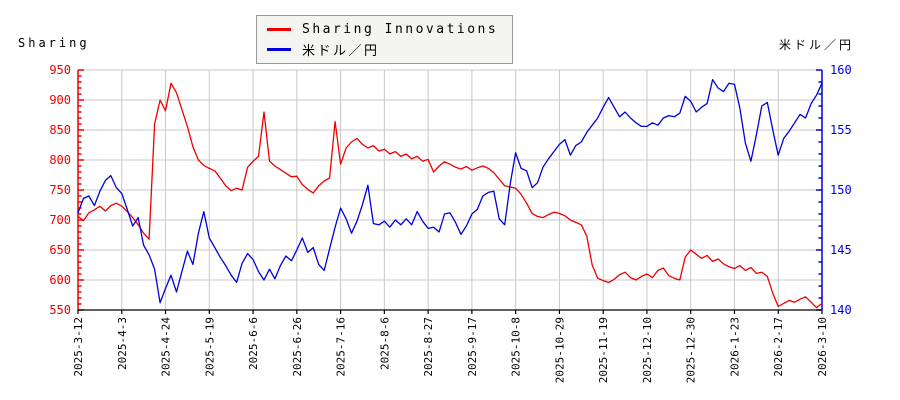 This screenshot has width=900, height=400. Describe the element at coordinates (60, 220) in the screenshot. I see `left-axis-tick-label: 700` at that location.